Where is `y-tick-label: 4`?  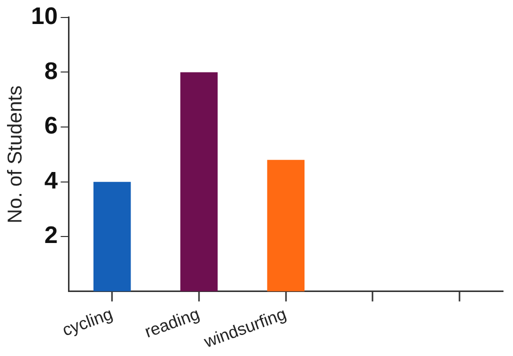
y-tick-label: 4 is located at coordinates (51, 180).